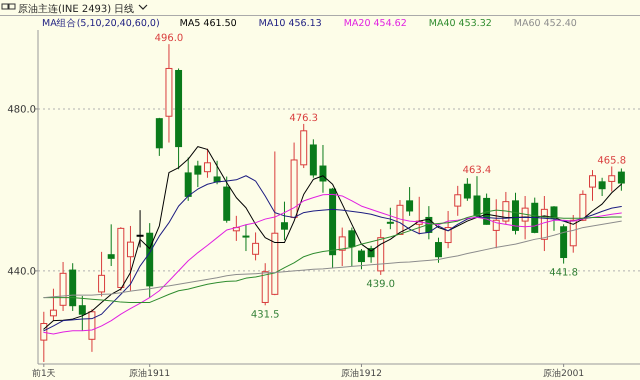 The image size is (640, 380). Describe the element at coordinates (477, 170) in the screenshot. I see `annotation: 463.4` at that location.